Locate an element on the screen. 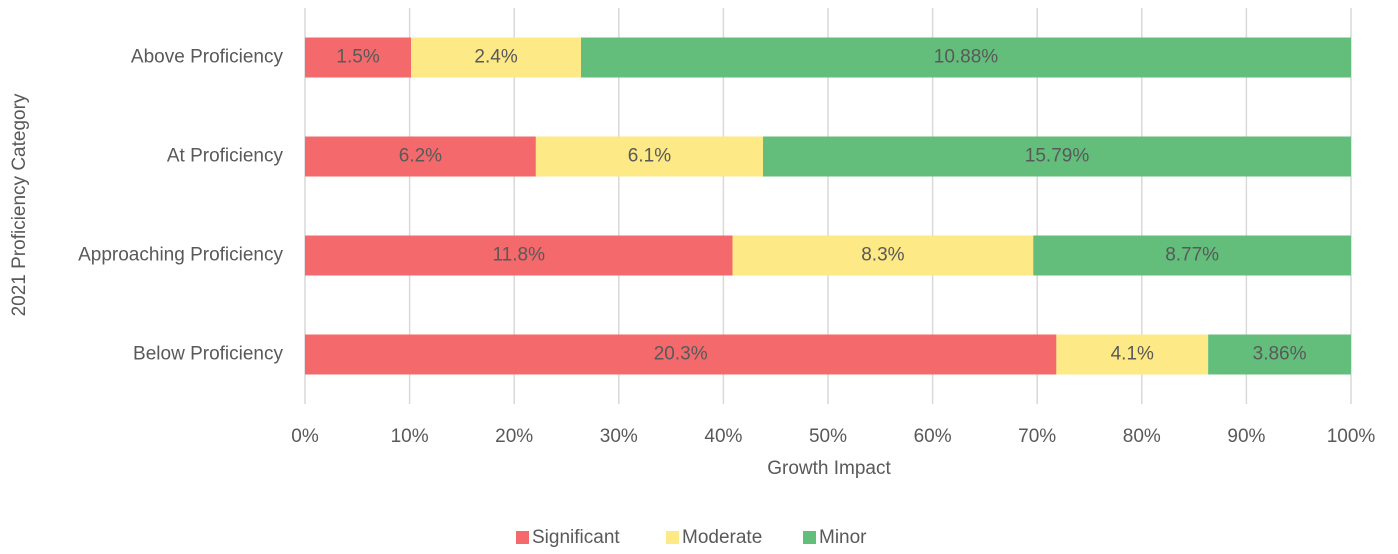 The width and height of the screenshot is (1398, 554). y-tick-label: Below Proficiency is located at coordinates (208, 354).